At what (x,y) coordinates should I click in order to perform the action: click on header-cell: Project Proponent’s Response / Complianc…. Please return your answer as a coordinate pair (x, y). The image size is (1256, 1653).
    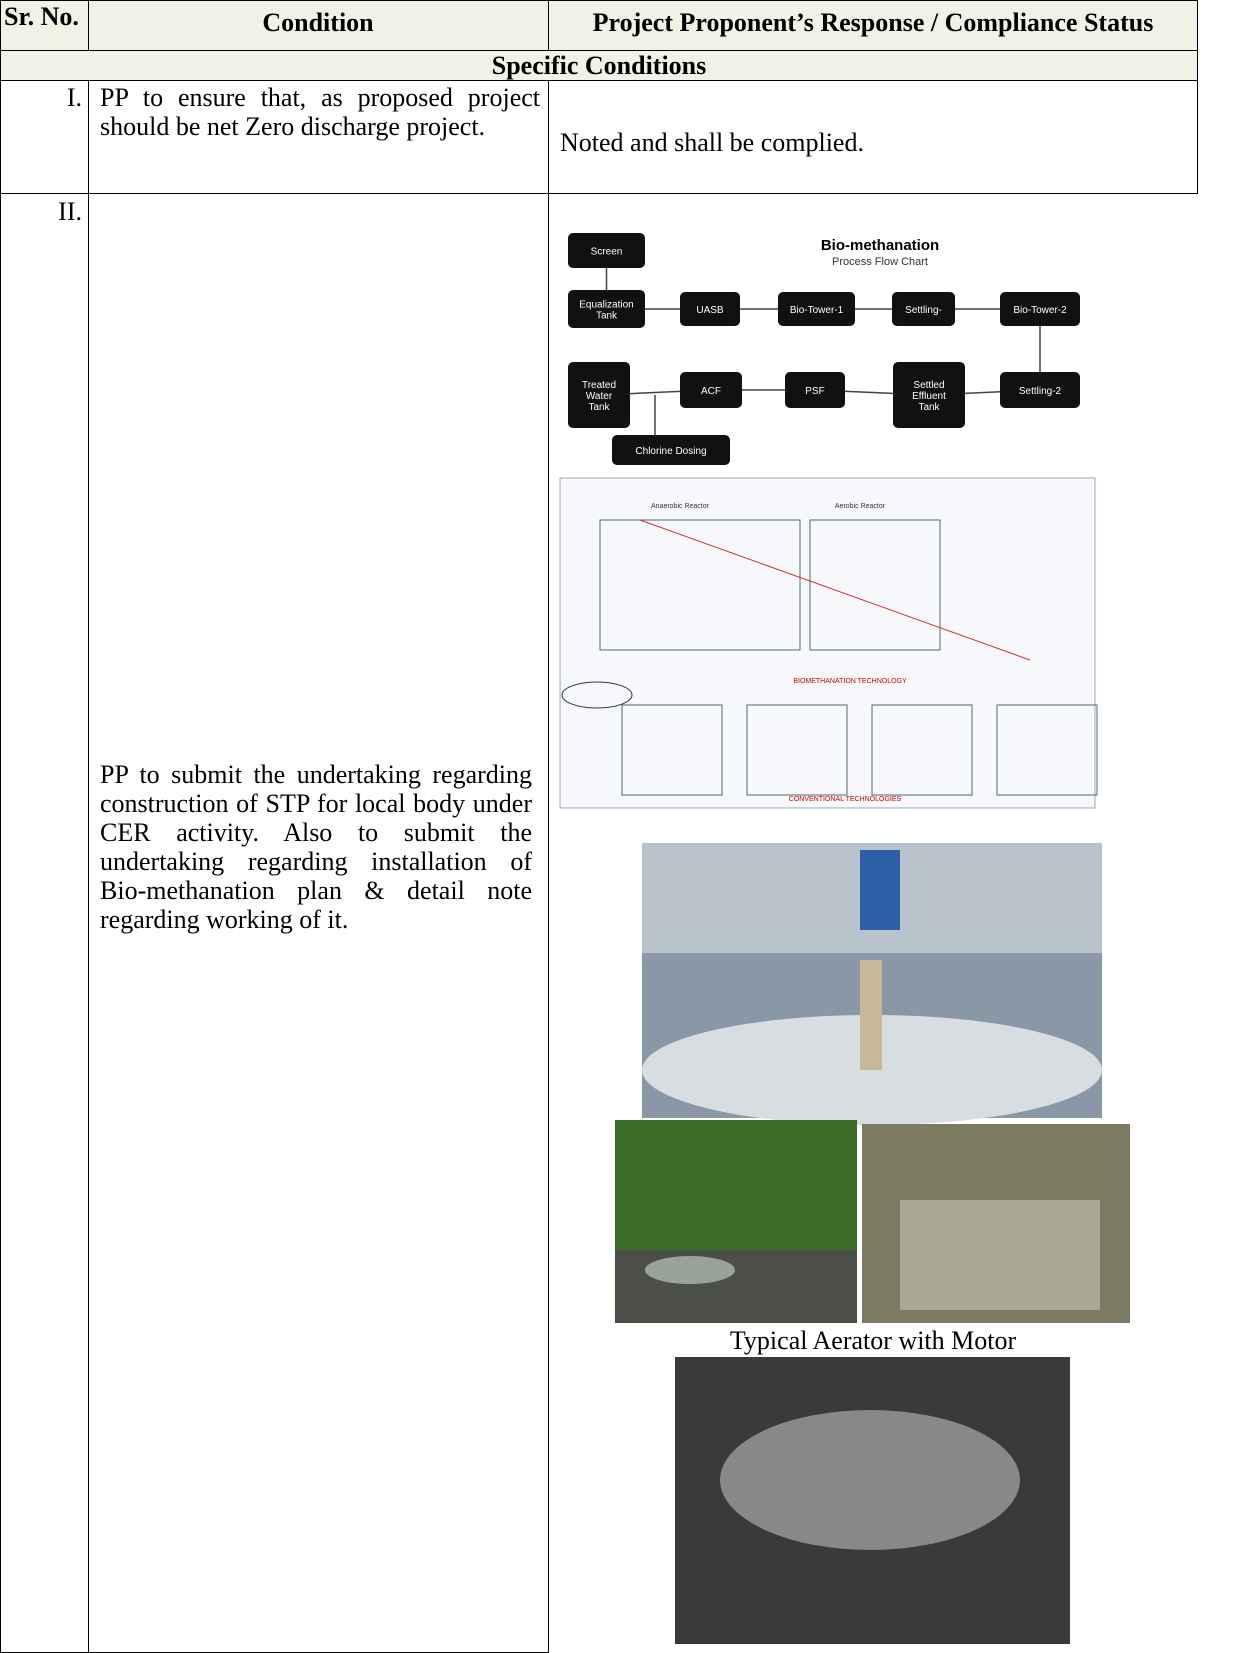
    Looking at the image, I should click on (873, 22).